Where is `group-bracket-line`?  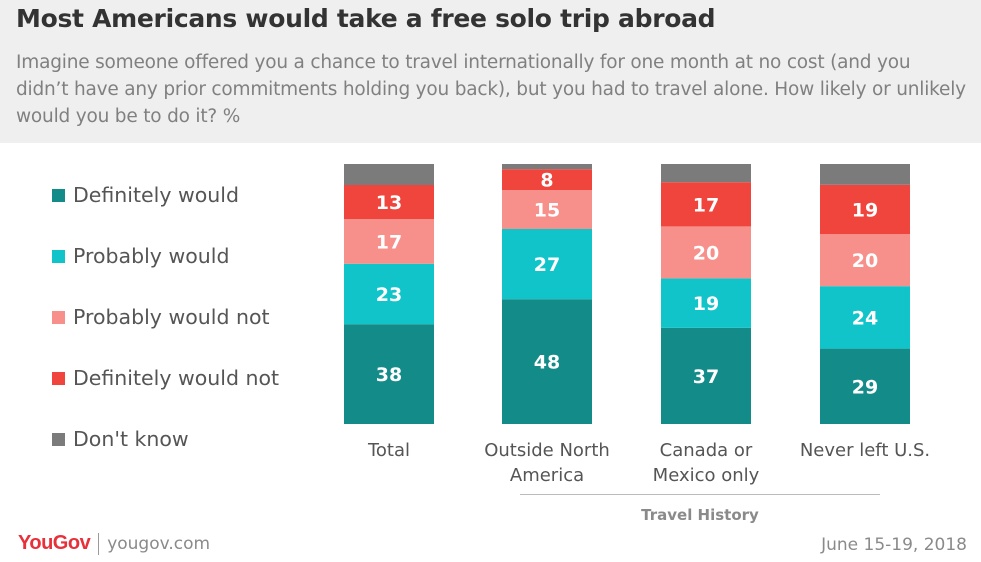
group-bracket-line is located at coordinates (700, 494).